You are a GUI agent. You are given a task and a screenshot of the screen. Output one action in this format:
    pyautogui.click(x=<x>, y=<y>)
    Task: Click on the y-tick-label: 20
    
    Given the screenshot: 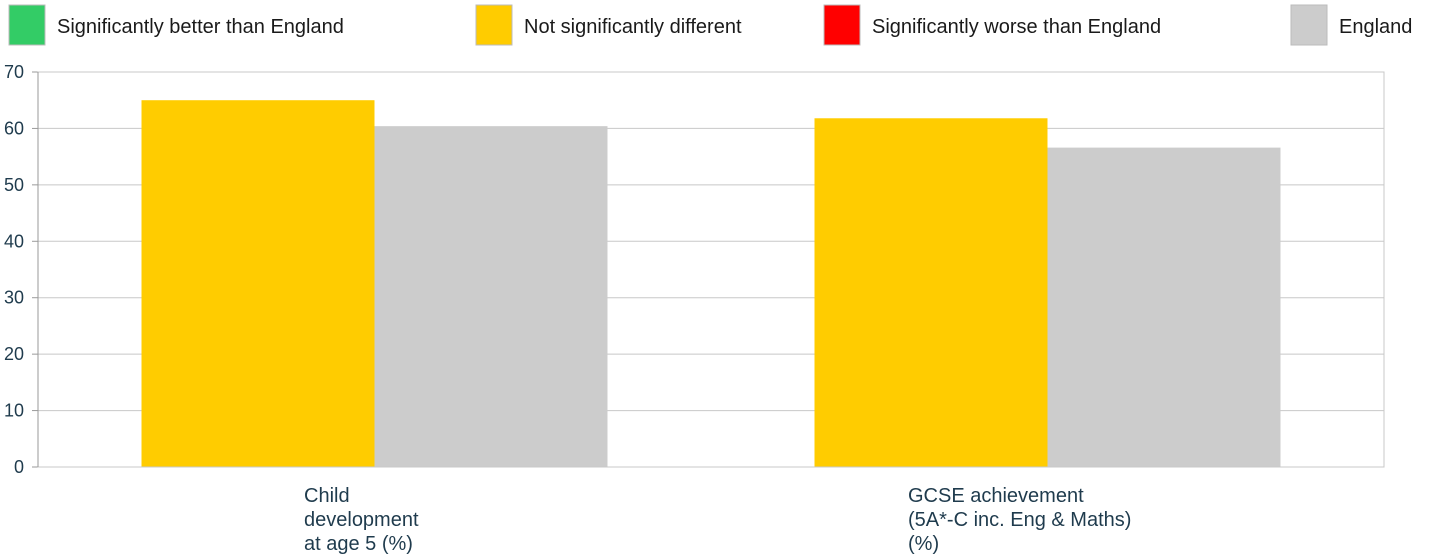 What is the action you would take?
    pyautogui.click(x=14, y=354)
    